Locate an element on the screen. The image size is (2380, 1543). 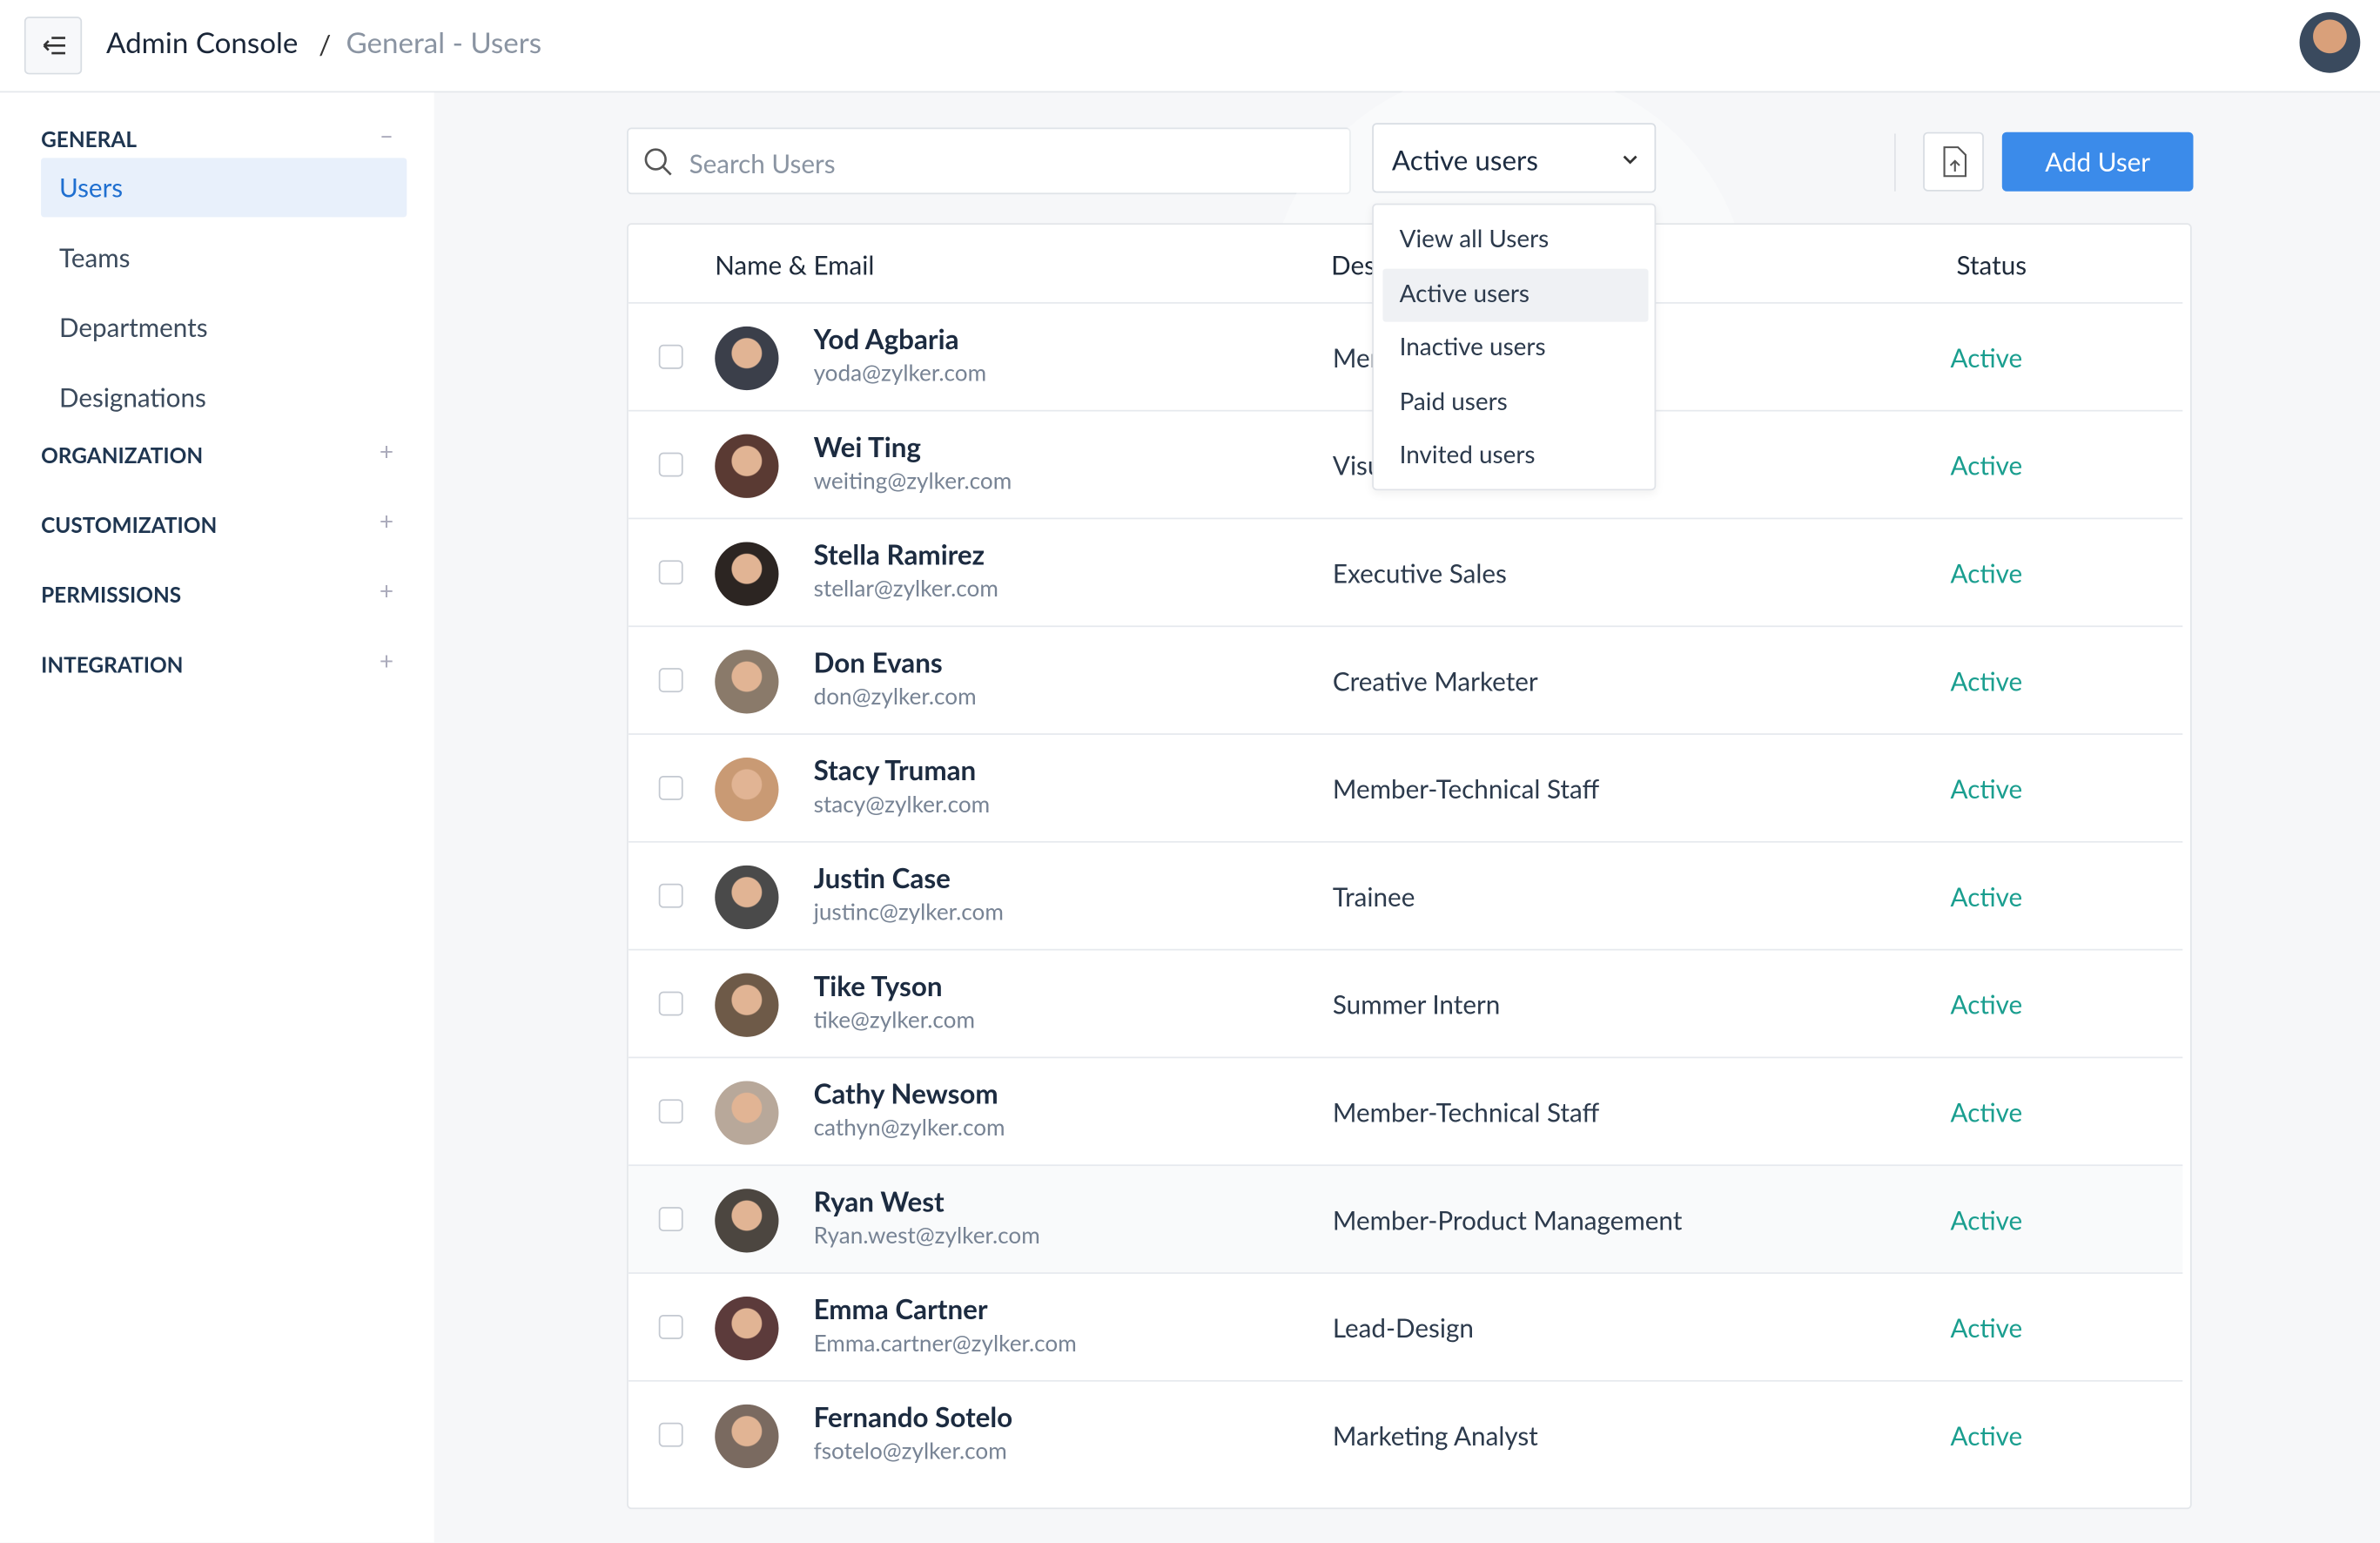
title: Admin Console is located at coordinates (202, 43).